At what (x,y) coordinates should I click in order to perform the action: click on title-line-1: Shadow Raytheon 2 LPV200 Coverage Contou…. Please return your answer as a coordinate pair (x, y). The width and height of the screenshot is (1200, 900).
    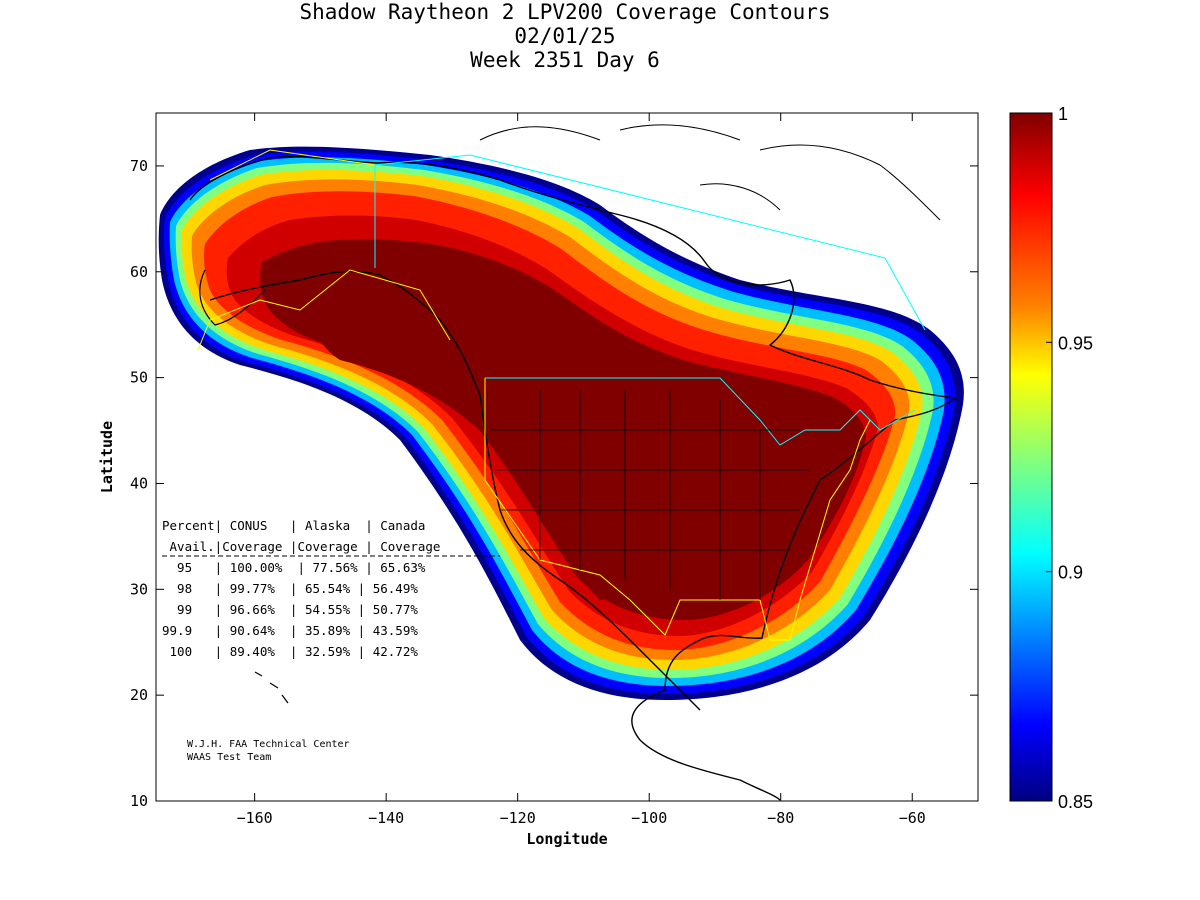
    Looking at the image, I should click on (565, 12).